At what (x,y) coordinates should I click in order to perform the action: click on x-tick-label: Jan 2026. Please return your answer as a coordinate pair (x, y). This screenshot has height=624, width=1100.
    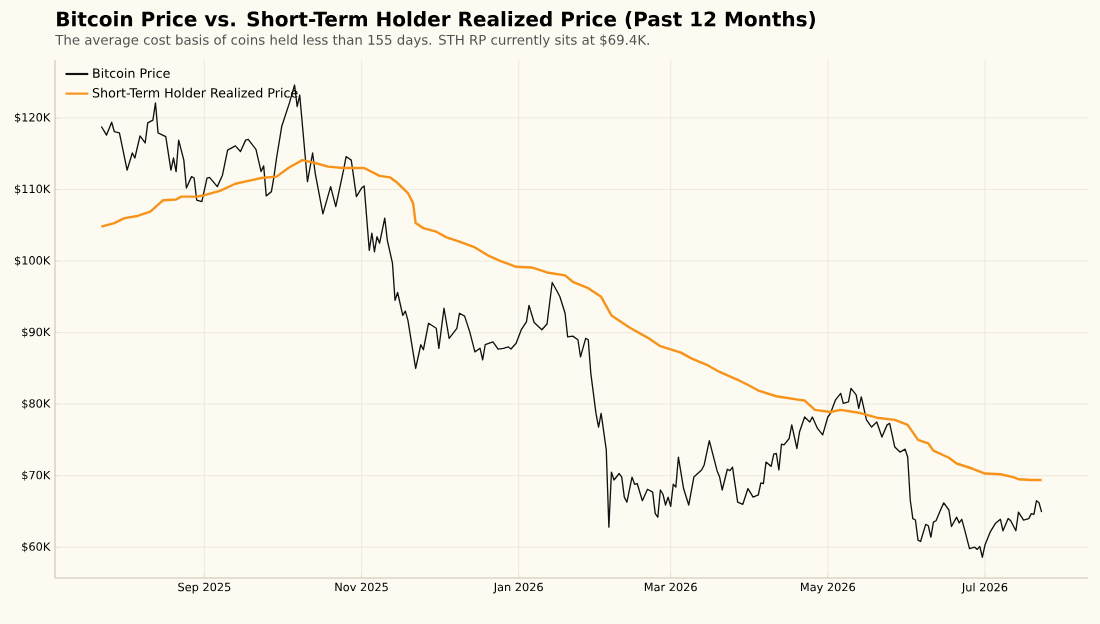
    Looking at the image, I should click on (518, 588).